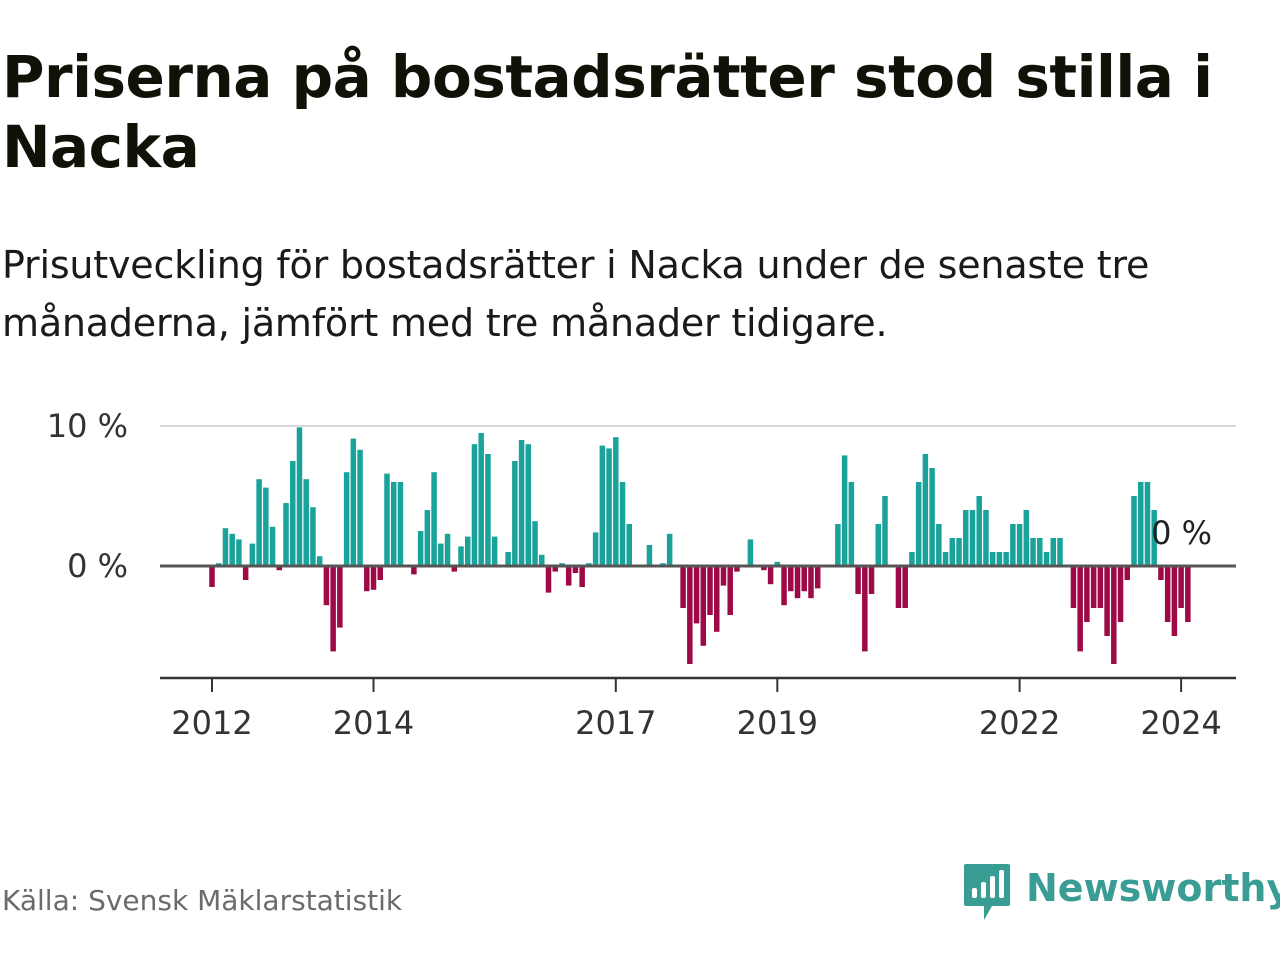 The width and height of the screenshot is (1280, 960). Describe the element at coordinates (1019, 723) in the screenshot. I see `x-tick-label: 2022` at that location.